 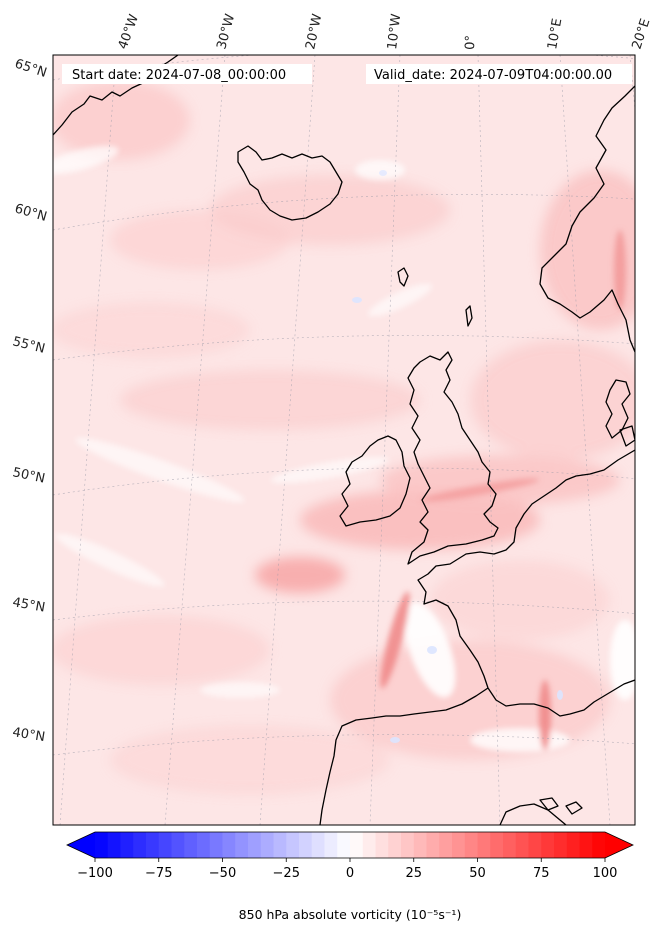 I want to click on colorbar-ticks: −100 −75 −50 −25 0 25 50 75 100, so click(x=347, y=869).